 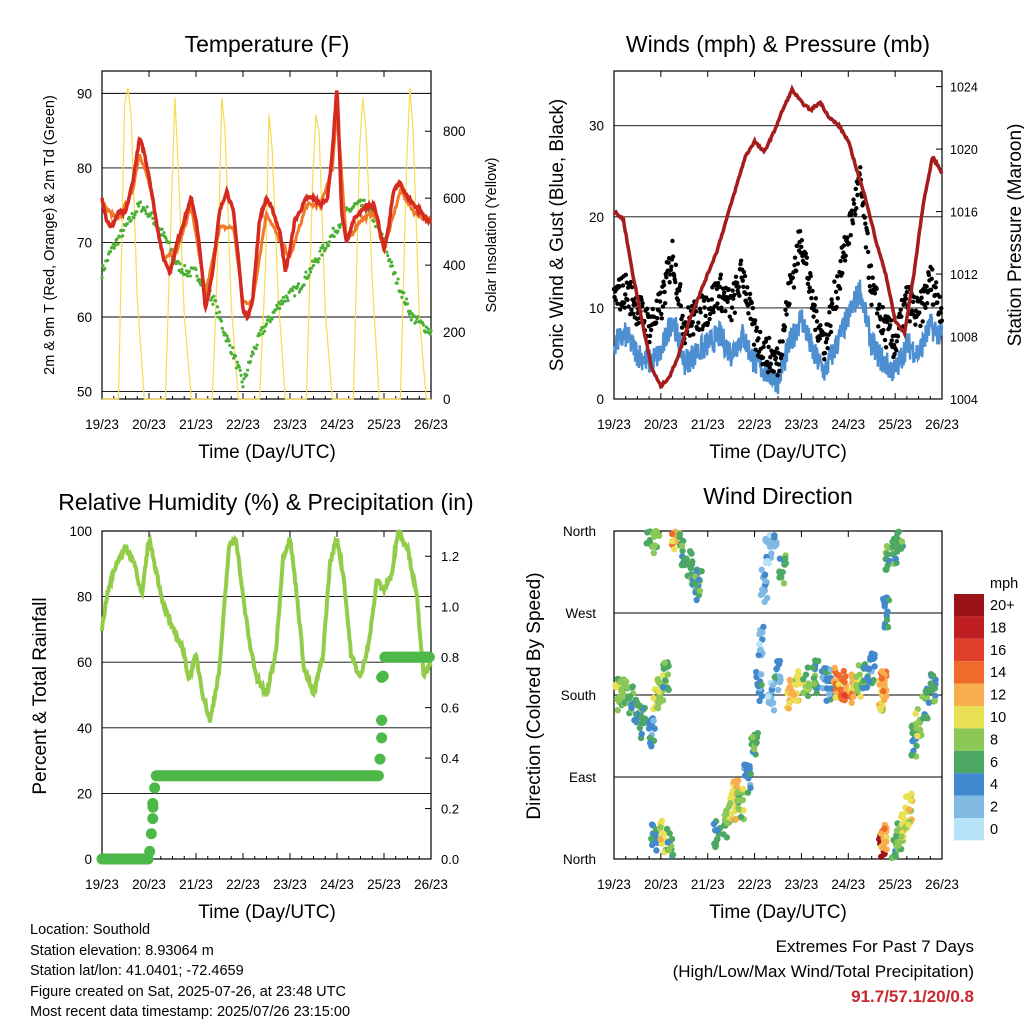 What do you see at coordinates (266, 695) in the screenshot?
I see `humidity-axes` at bounding box center [266, 695].